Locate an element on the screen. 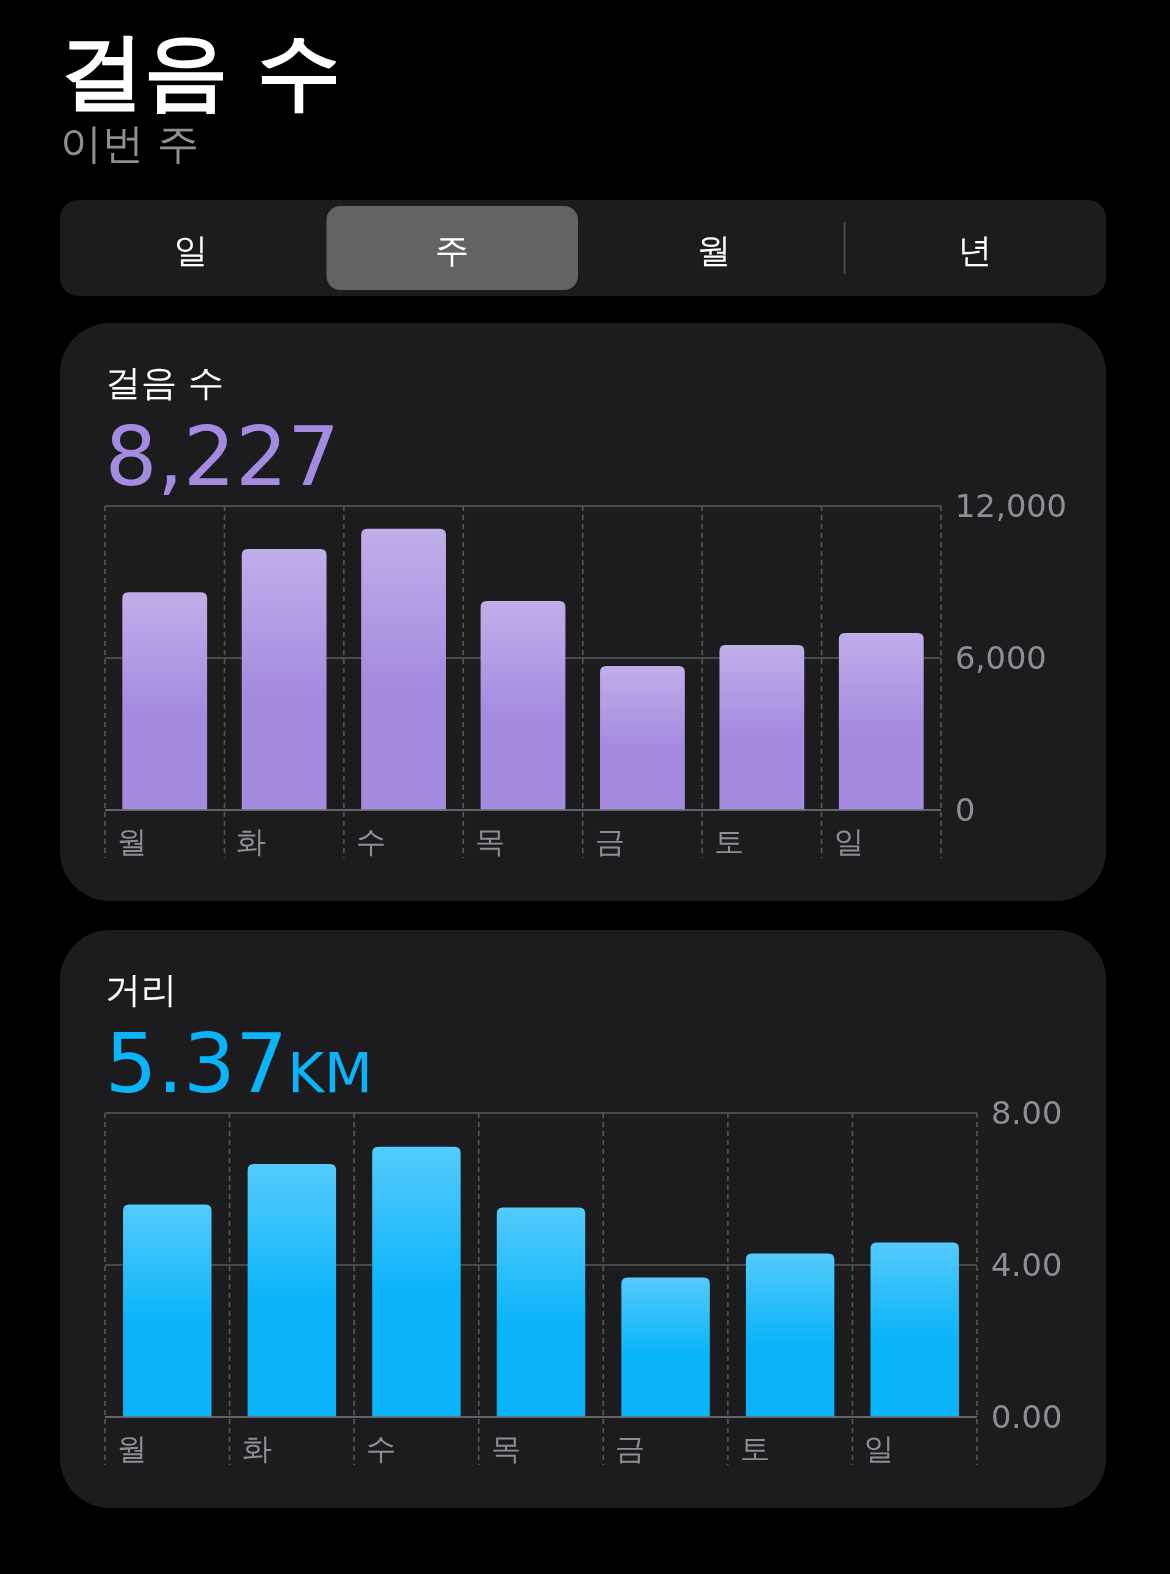 Image resolution: width=1170 pixels, height=1574 pixels. chart-subtitle: 5.37KM is located at coordinates (239, 1063).